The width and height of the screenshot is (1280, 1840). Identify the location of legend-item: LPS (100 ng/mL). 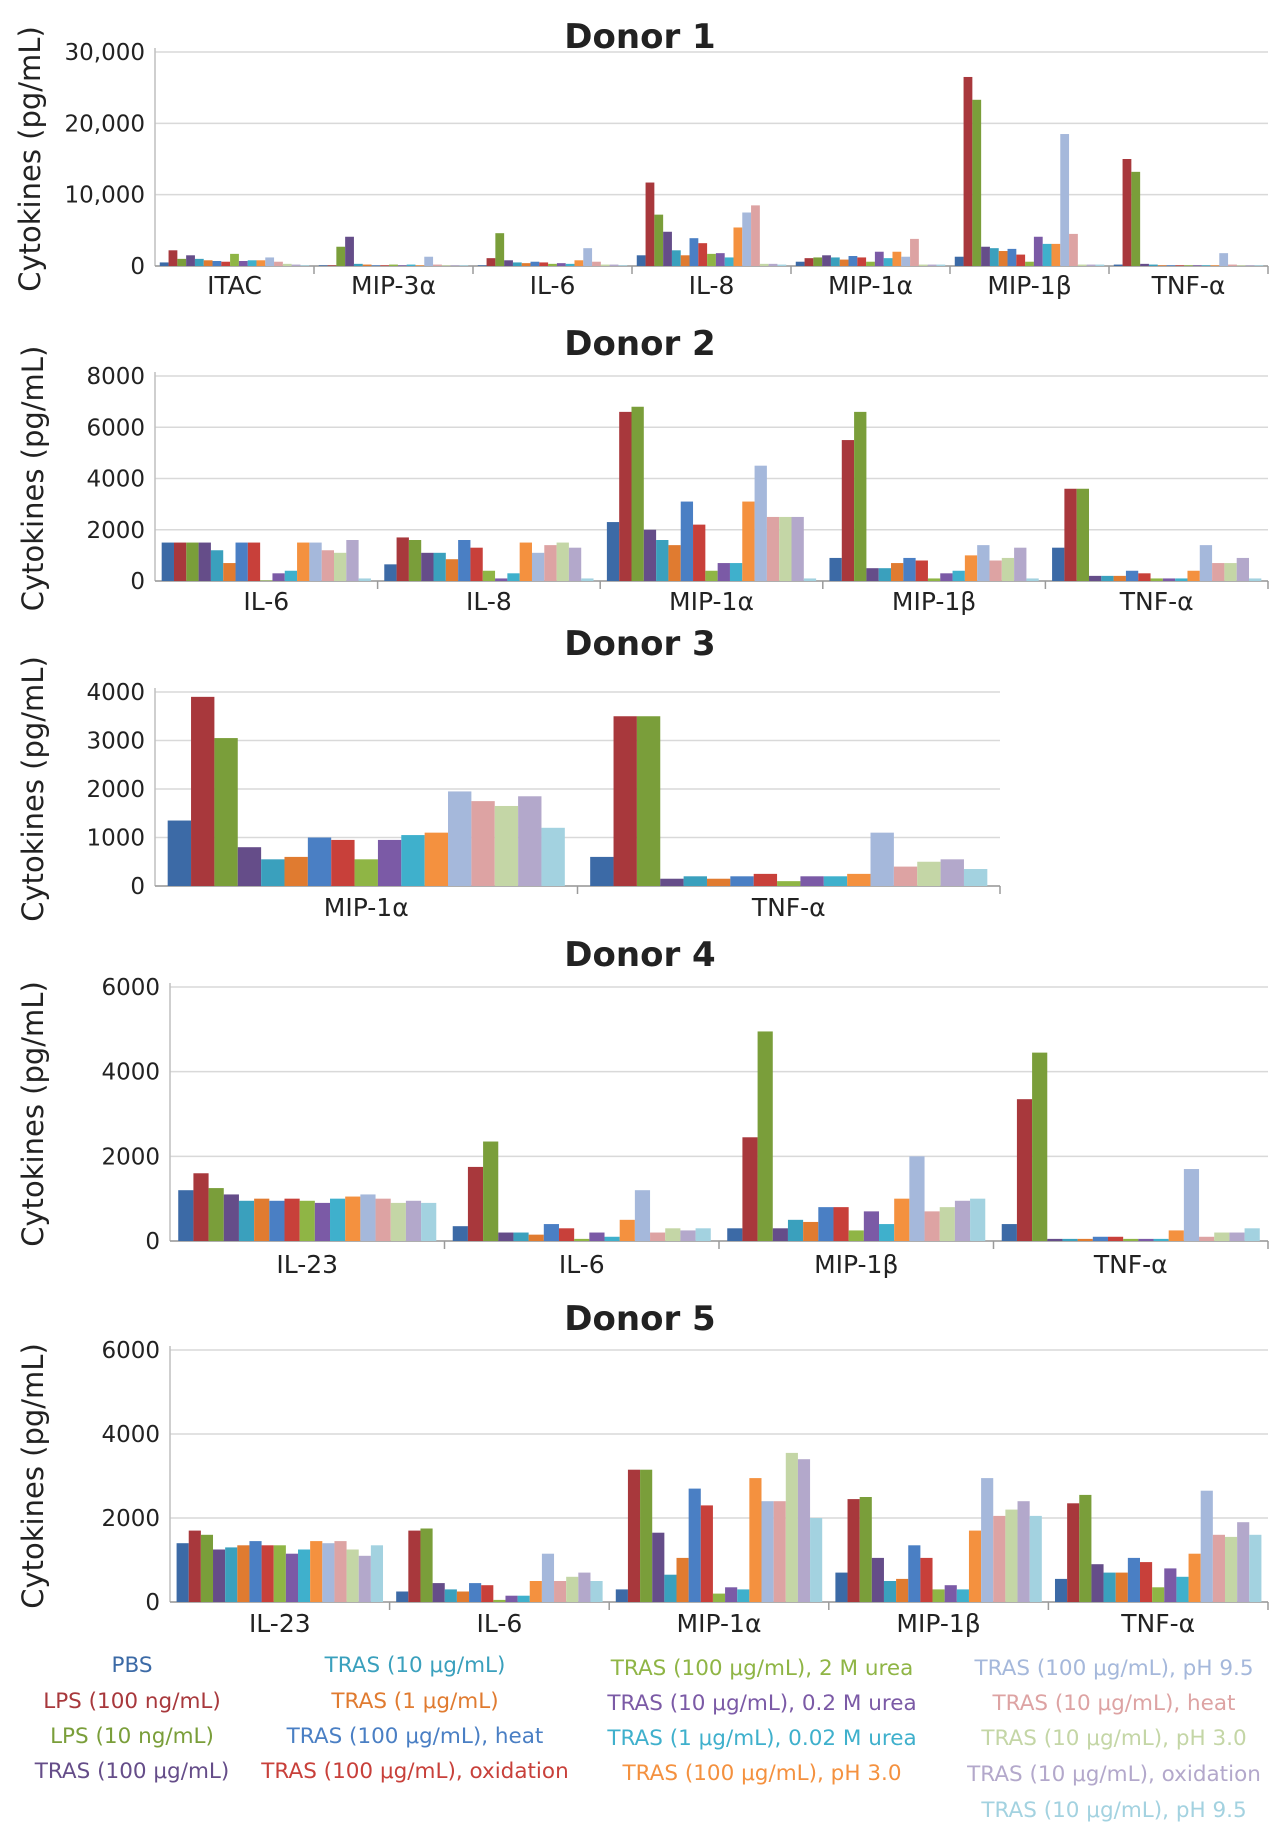
(132, 1701).